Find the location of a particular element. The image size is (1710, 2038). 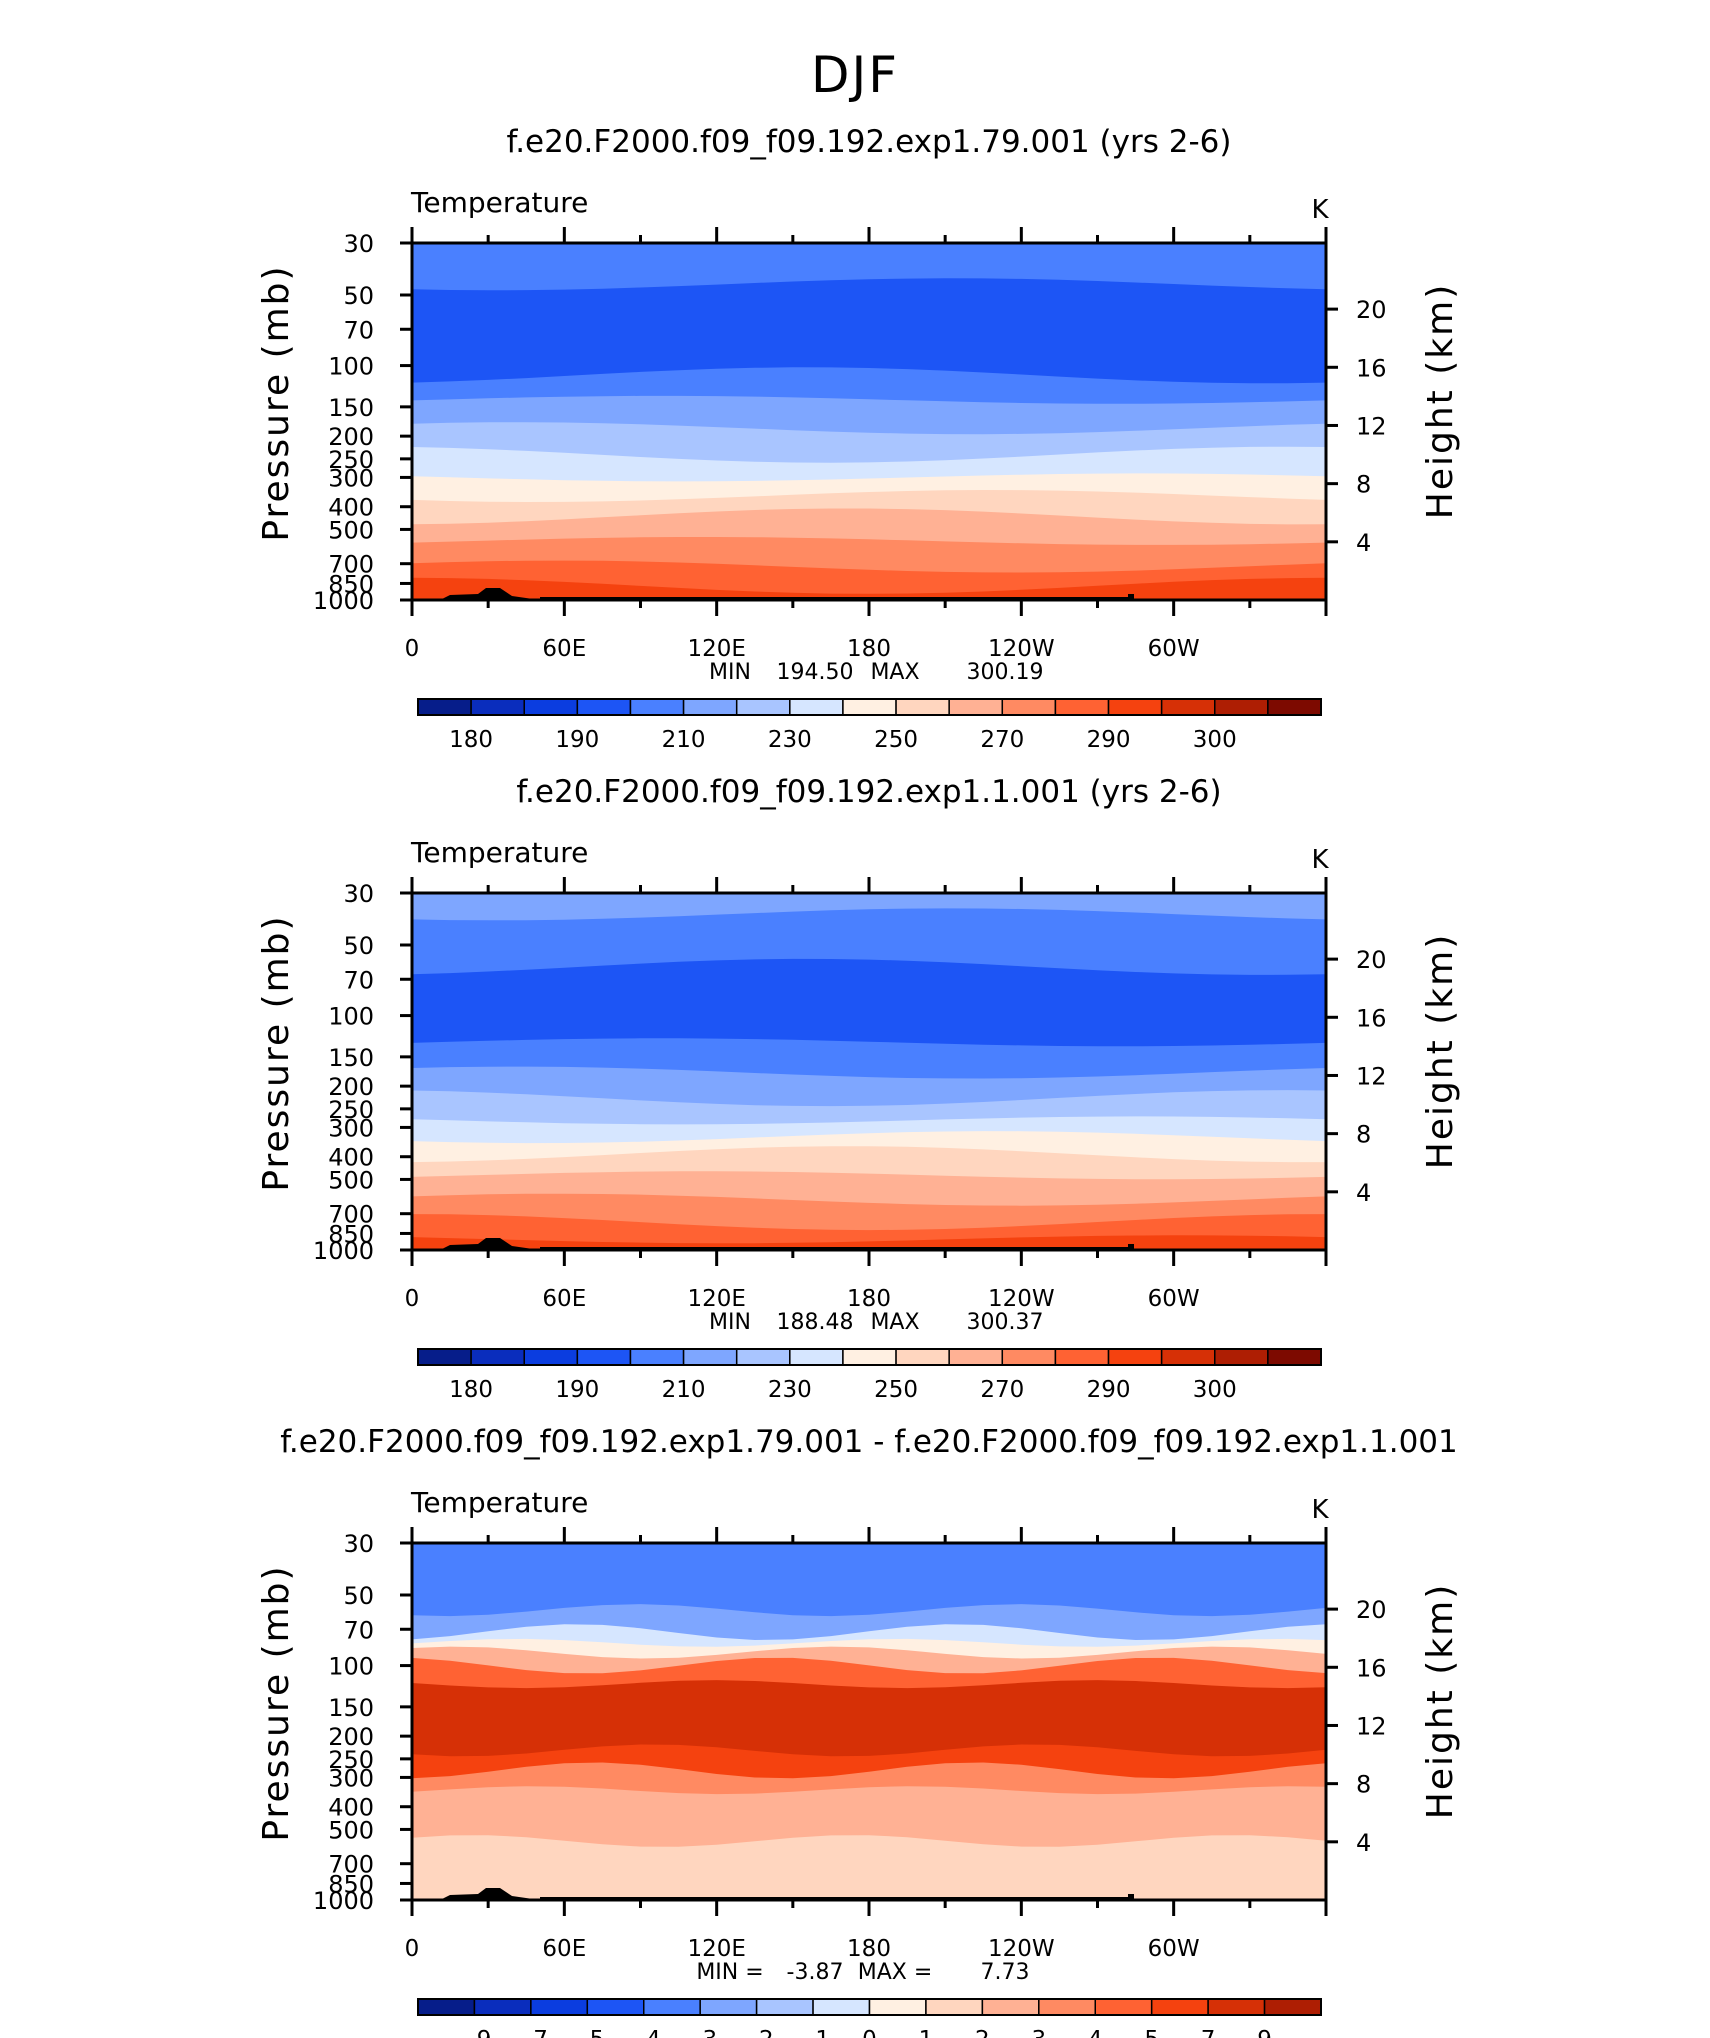

colorbar-label: 230 is located at coordinates (790, 1390).